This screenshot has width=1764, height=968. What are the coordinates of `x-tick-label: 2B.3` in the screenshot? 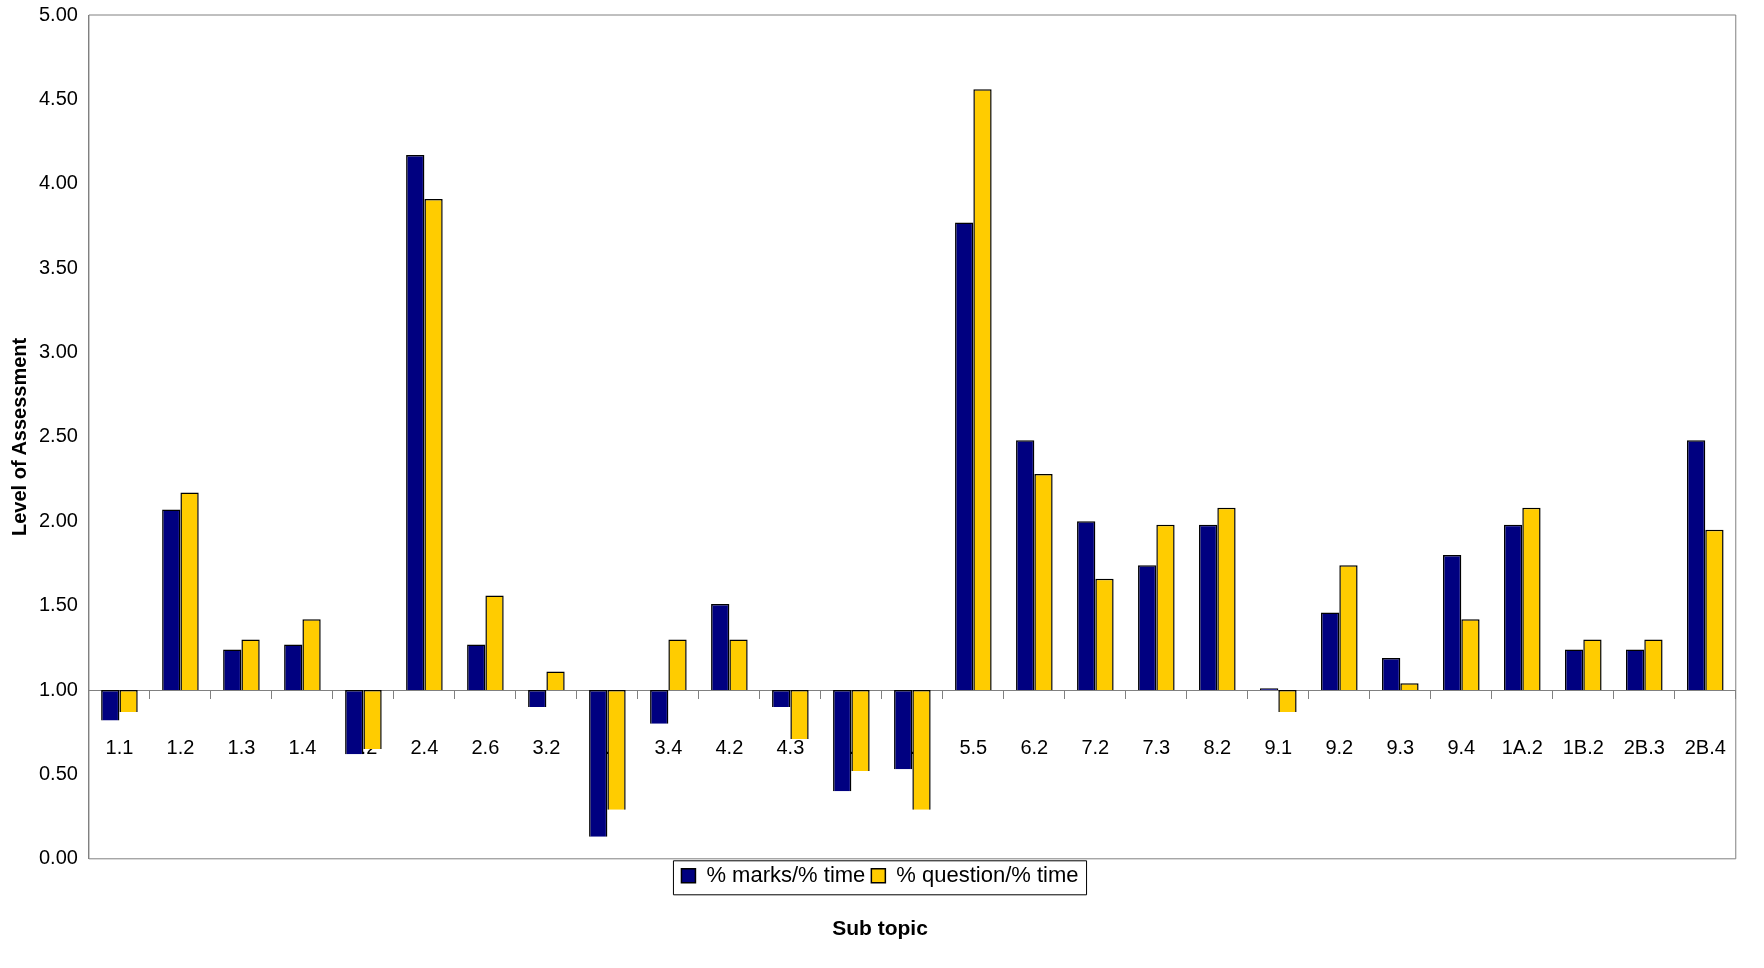 It's located at (1644, 746).